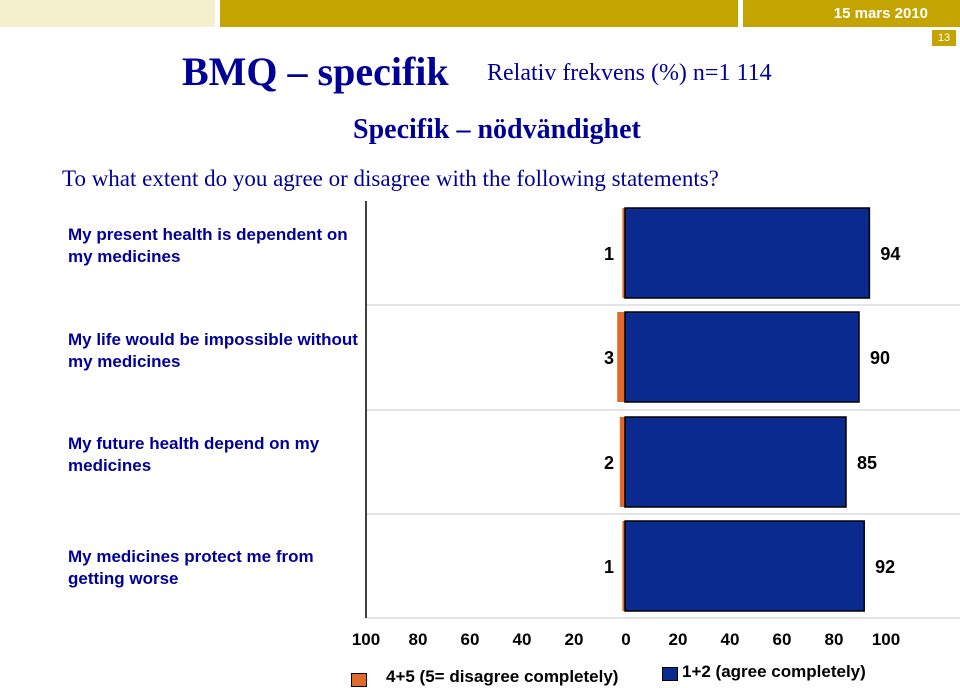 This screenshot has height=688, width=960. I want to click on section-title: Specifik – nödvändighet, so click(497, 129).